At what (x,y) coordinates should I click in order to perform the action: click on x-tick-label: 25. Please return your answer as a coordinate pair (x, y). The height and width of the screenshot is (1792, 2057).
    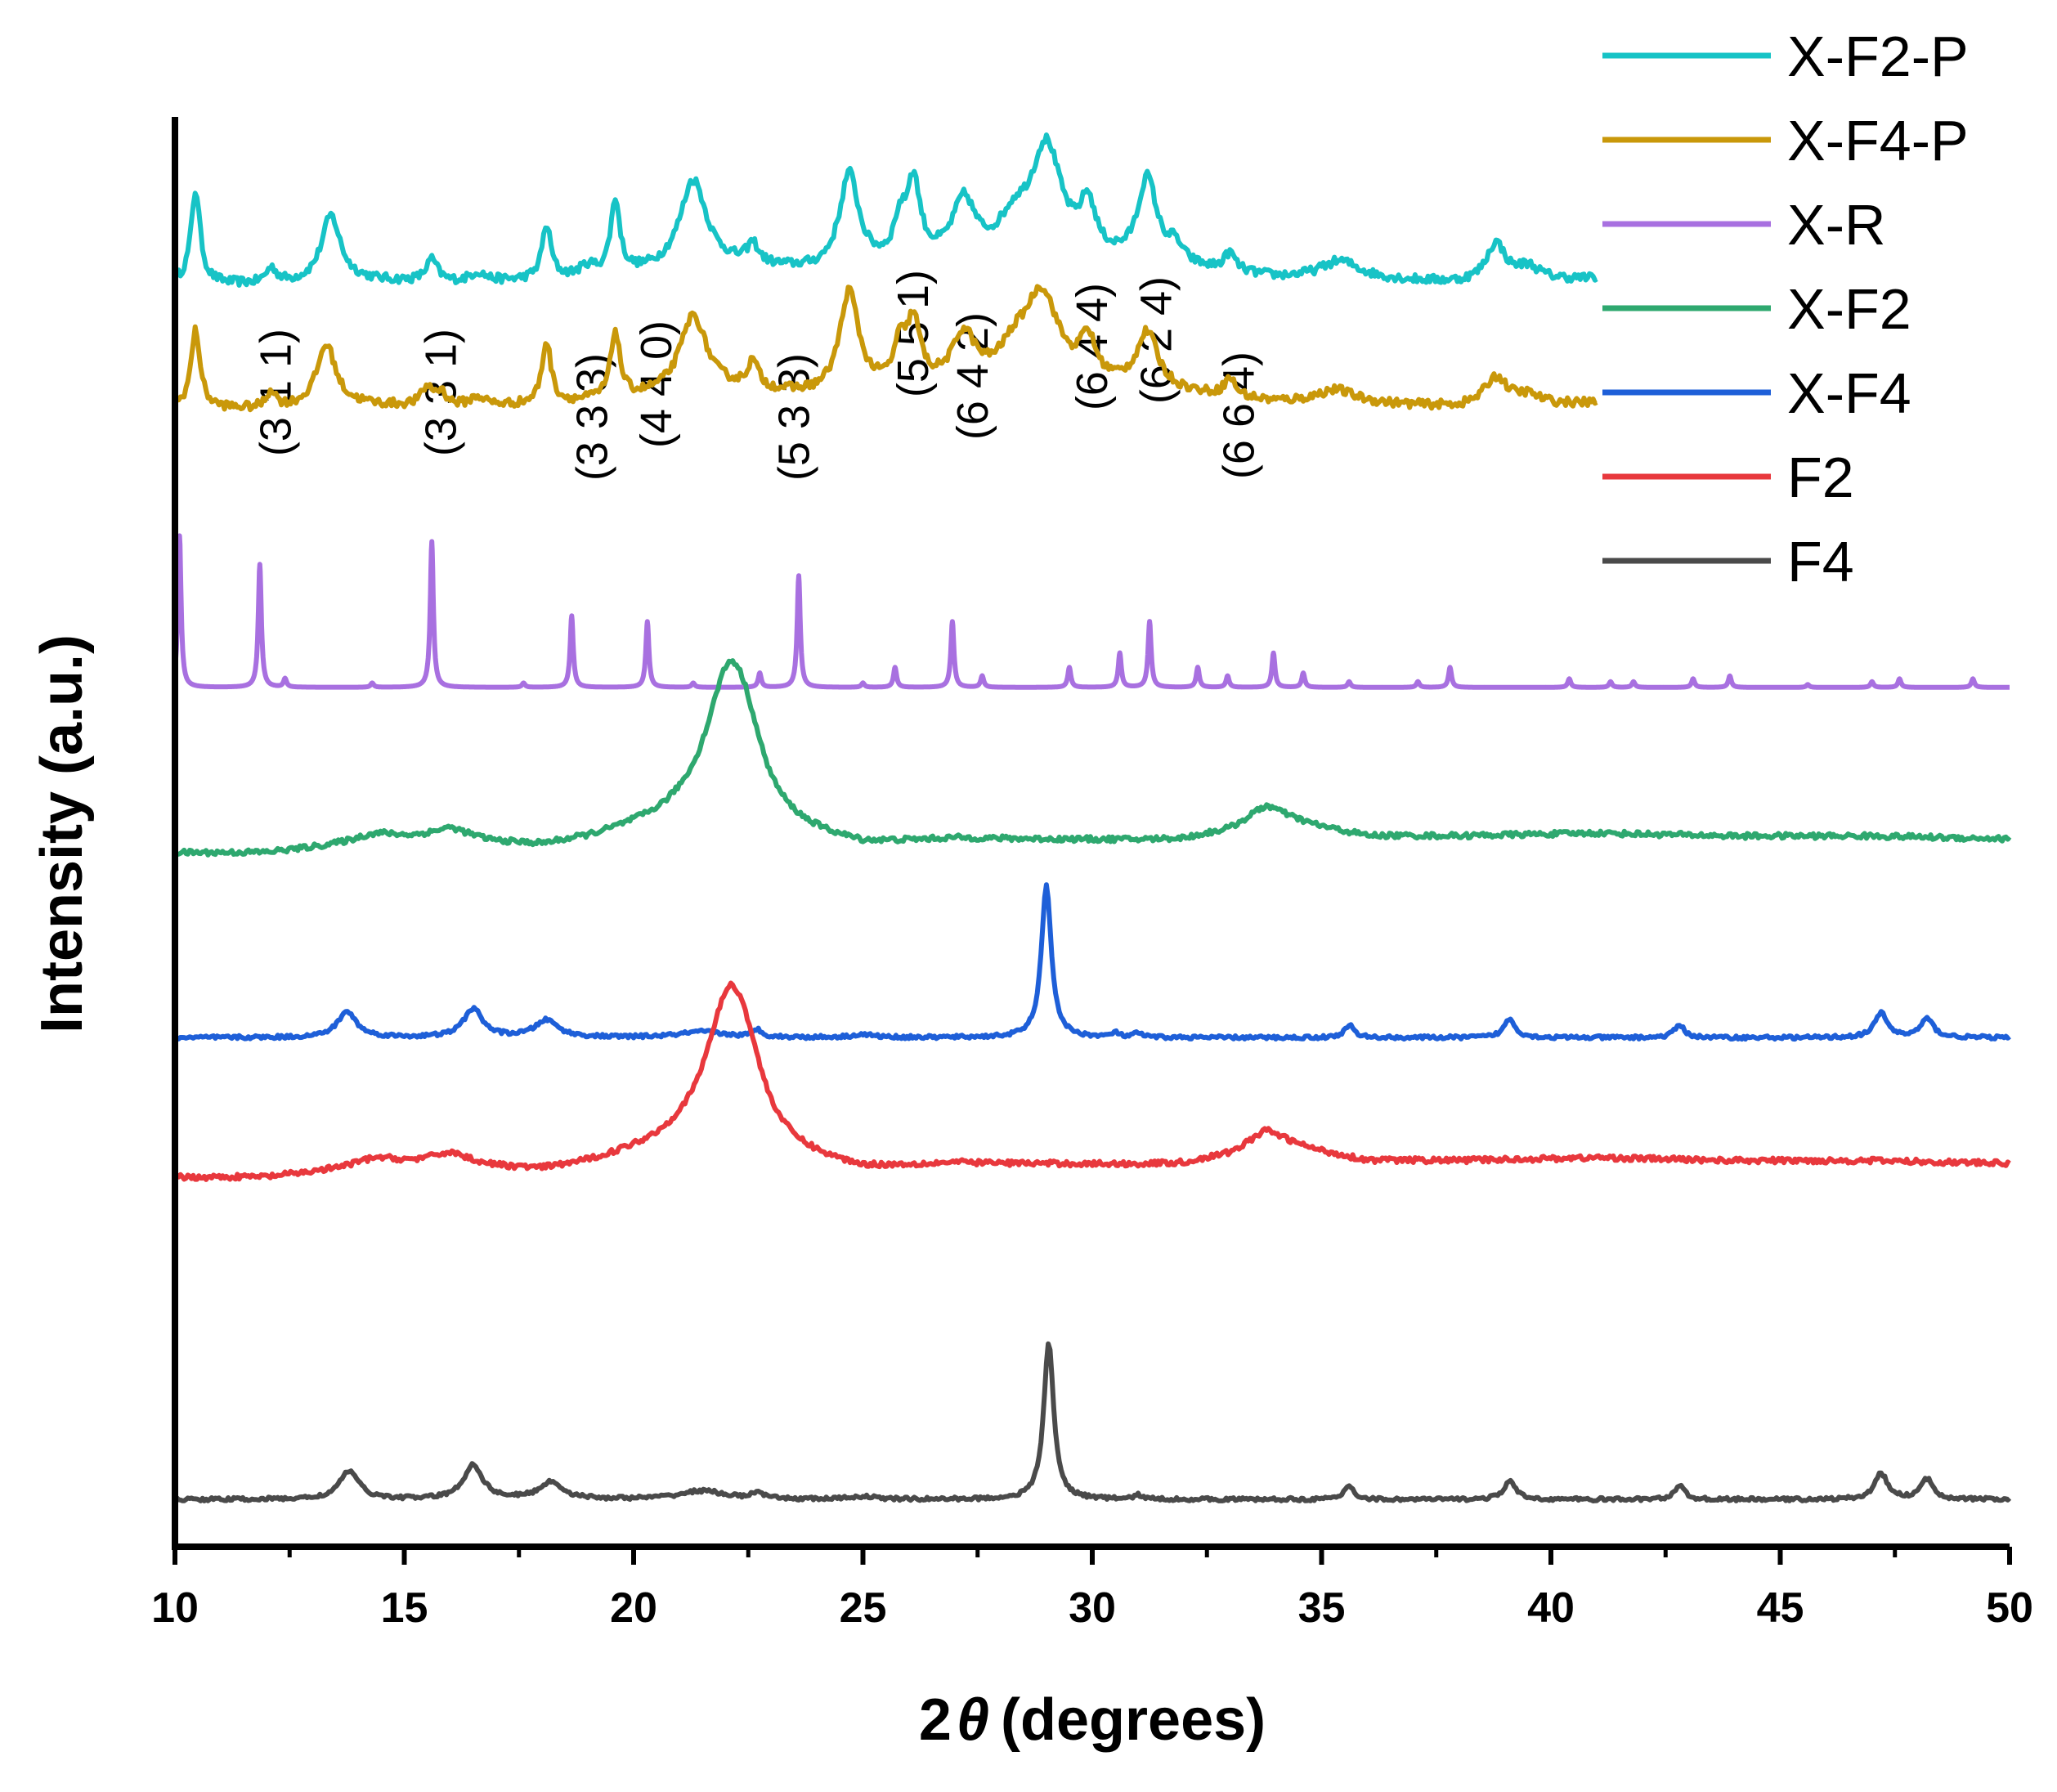
    Looking at the image, I should click on (863, 1608).